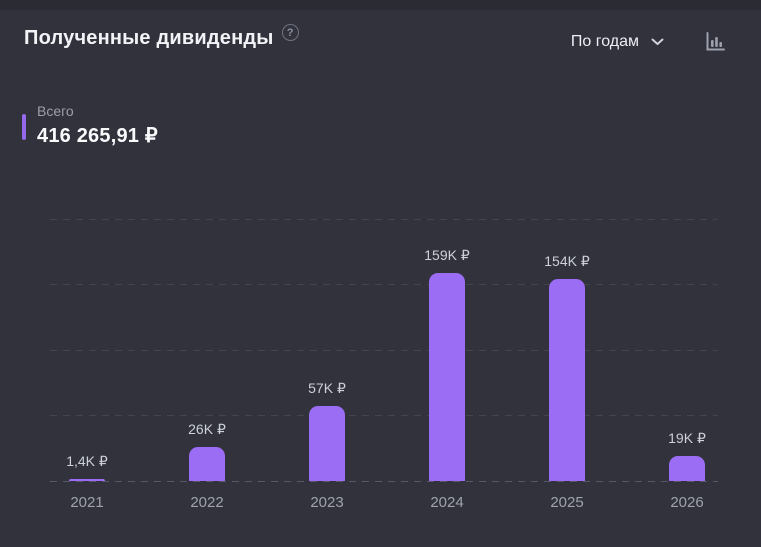 This screenshot has height=547, width=761. What do you see at coordinates (447, 254) in the screenshot?
I see `bar-value-label: 159K ₽` at bounding box center [447, 254].